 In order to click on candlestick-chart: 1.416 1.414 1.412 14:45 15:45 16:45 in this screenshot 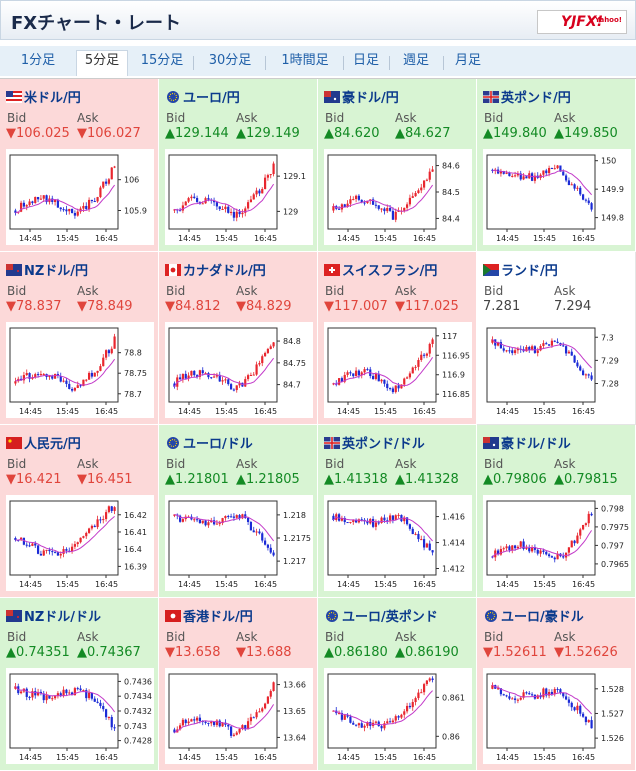, I will do `click(398, 543)`.